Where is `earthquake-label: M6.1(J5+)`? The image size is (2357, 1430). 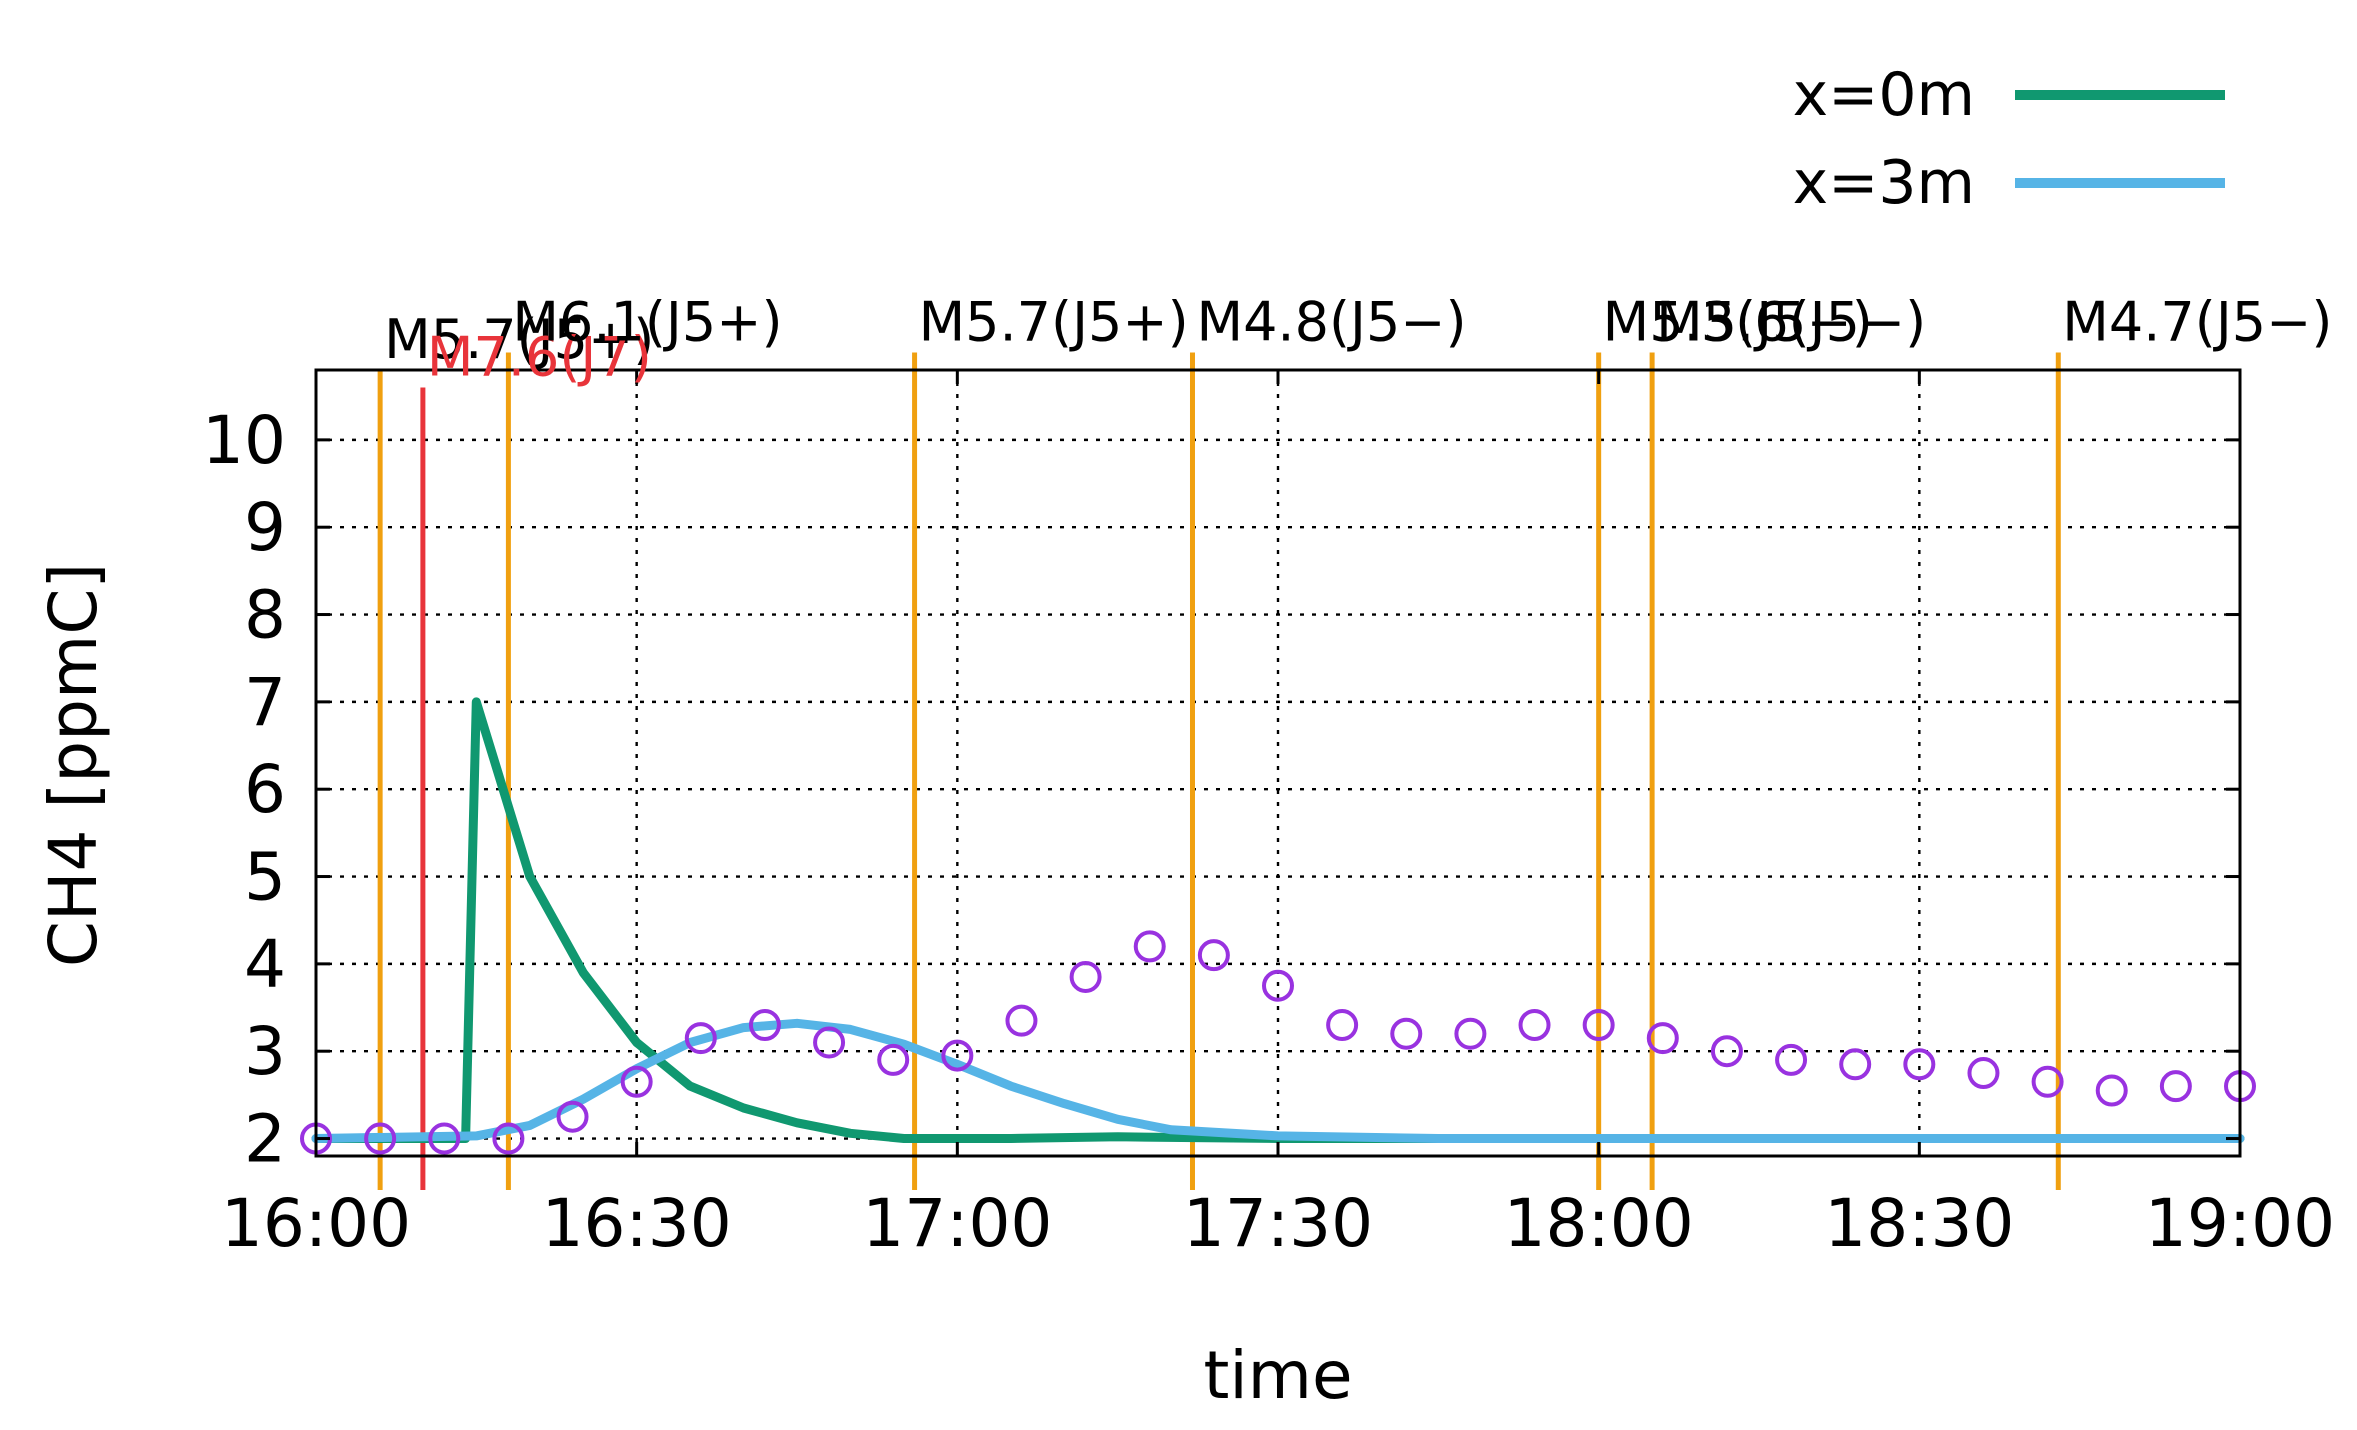 earthquake-label: M6.1(J5+) is located at coordinates (647, 322).